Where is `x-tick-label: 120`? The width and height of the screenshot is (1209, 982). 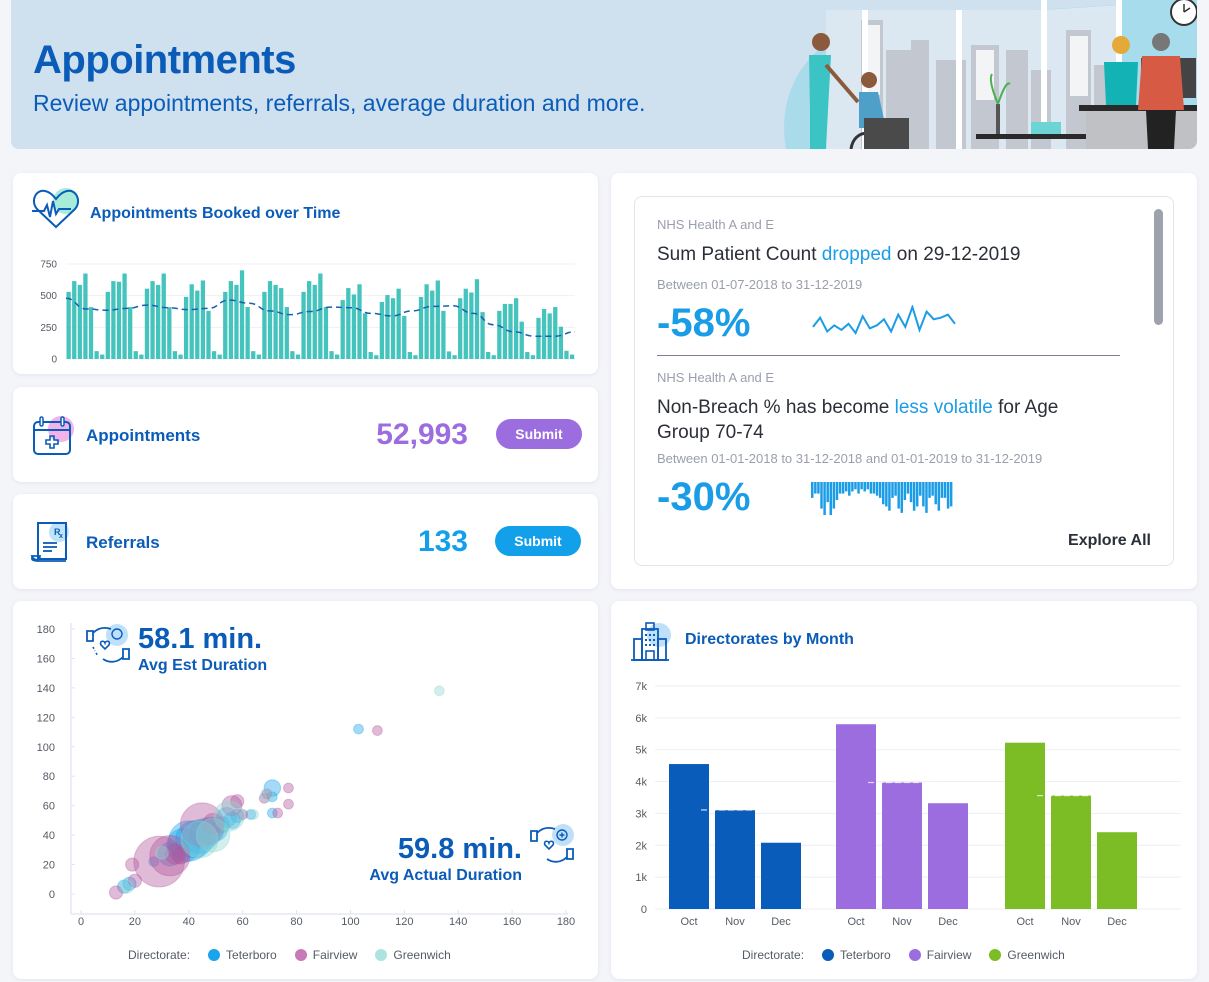 x-tick-label: 120 is located at coordinates (404, 922).